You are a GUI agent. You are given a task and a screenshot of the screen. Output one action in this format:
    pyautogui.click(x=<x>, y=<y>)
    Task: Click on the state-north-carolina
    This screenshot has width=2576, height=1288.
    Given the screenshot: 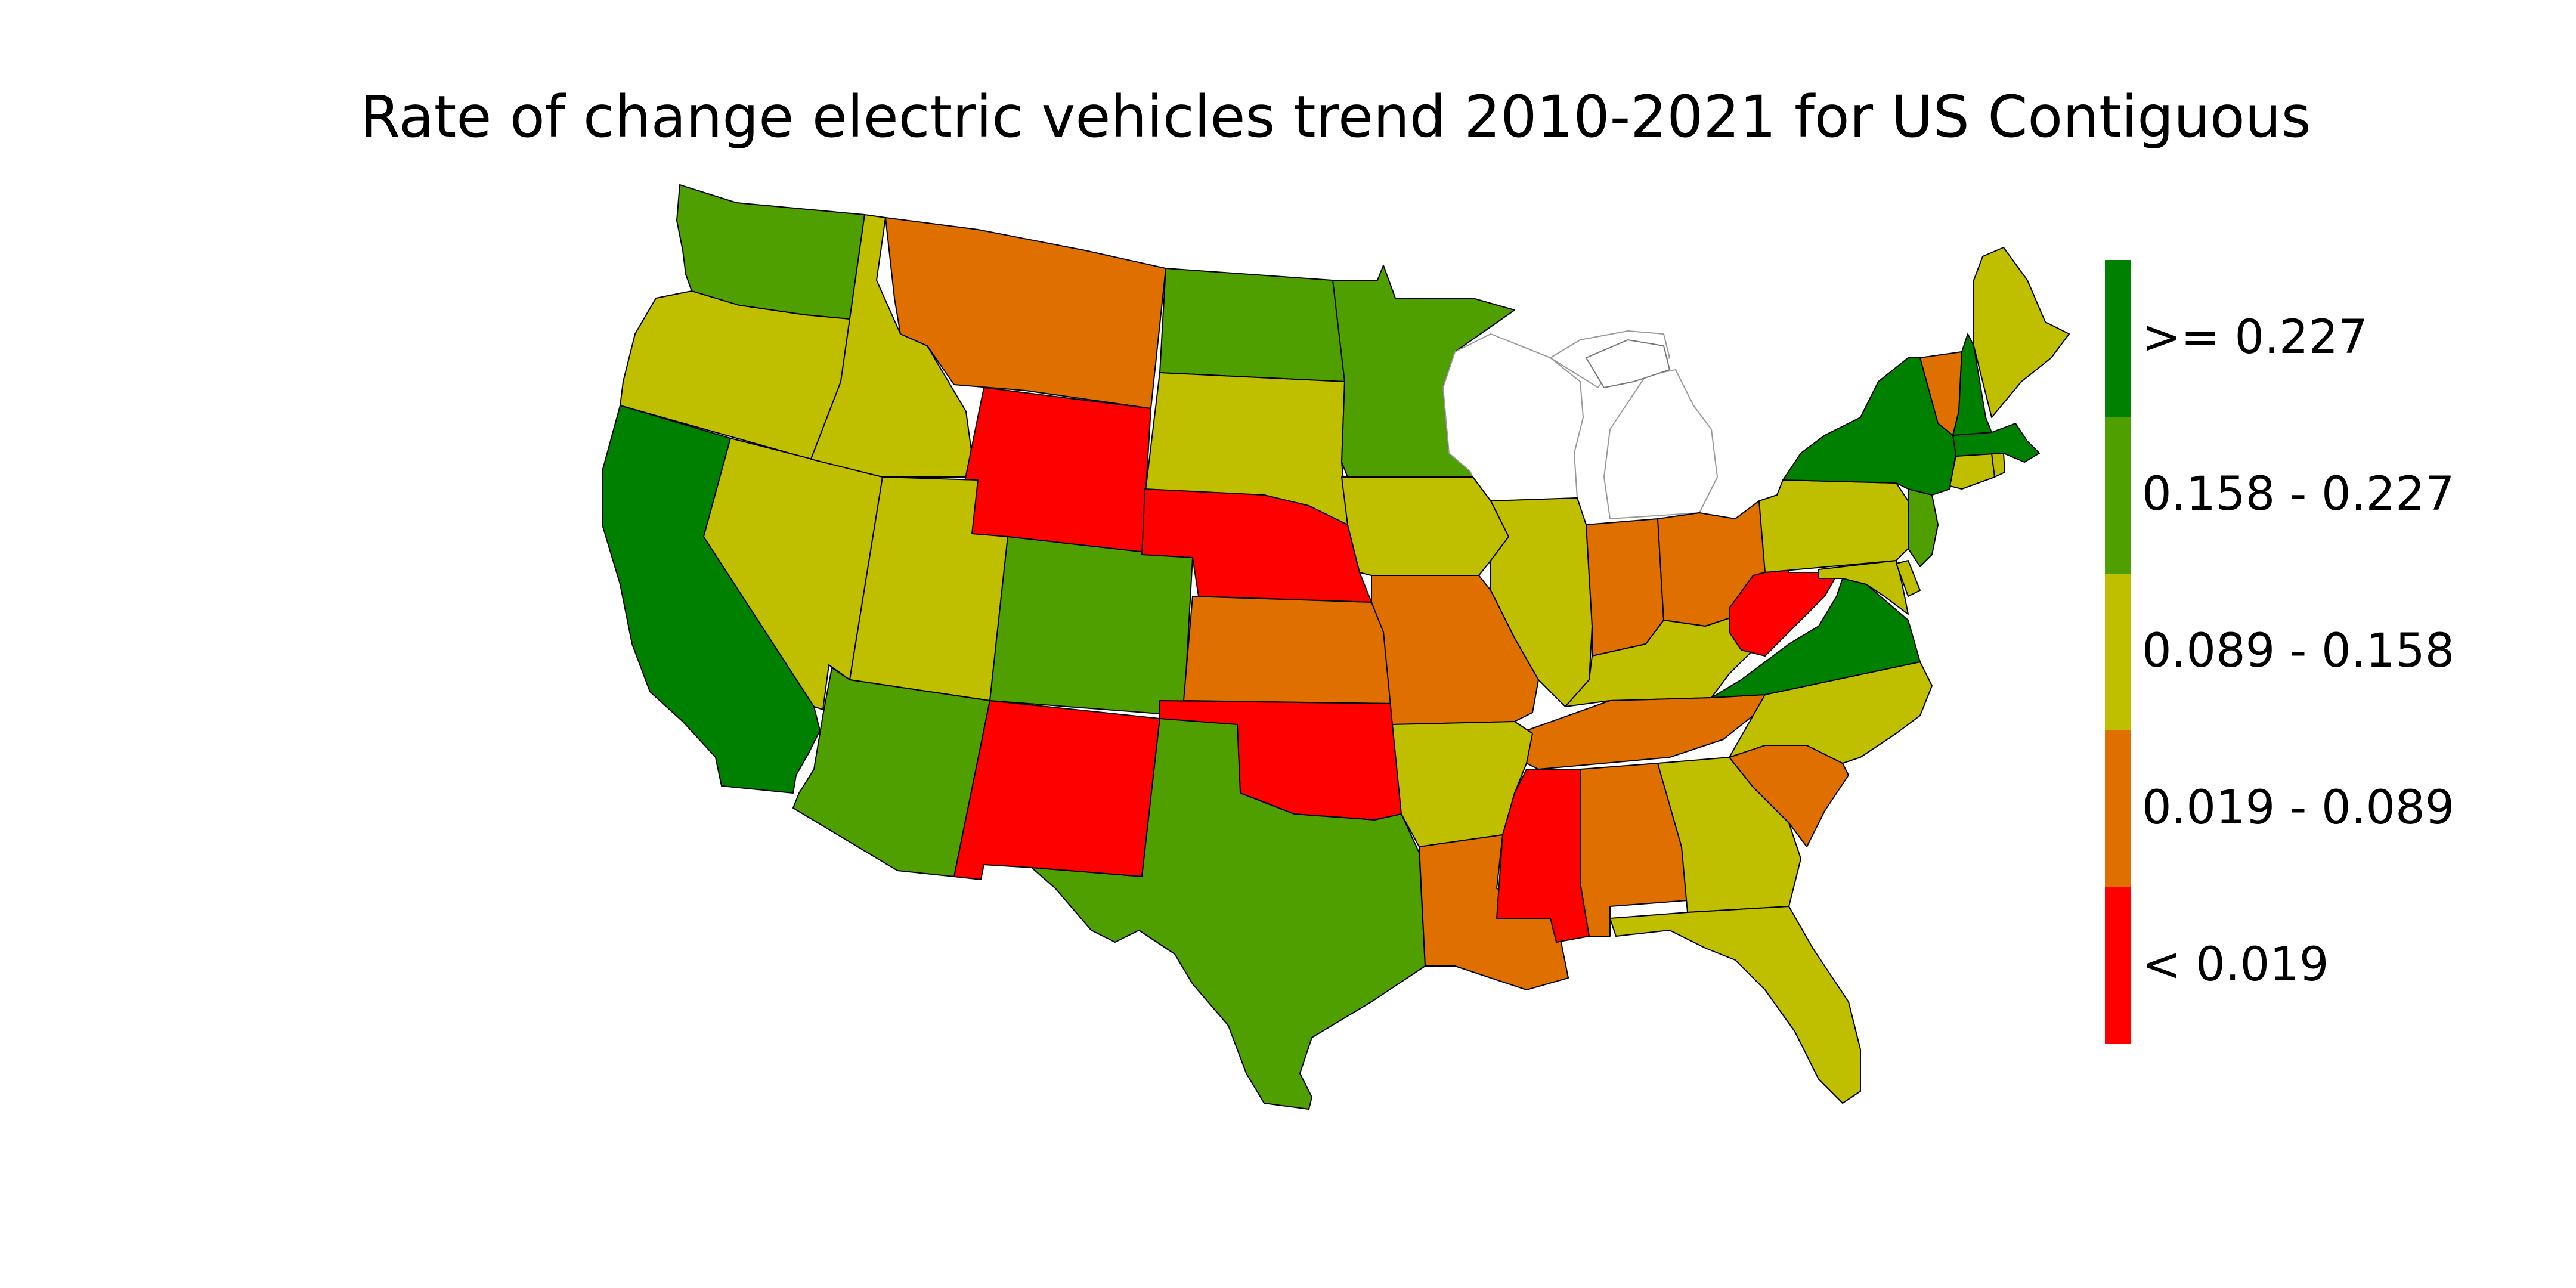 What is the action you would take?
    pyautogui.click(x=1831, y=713)
    